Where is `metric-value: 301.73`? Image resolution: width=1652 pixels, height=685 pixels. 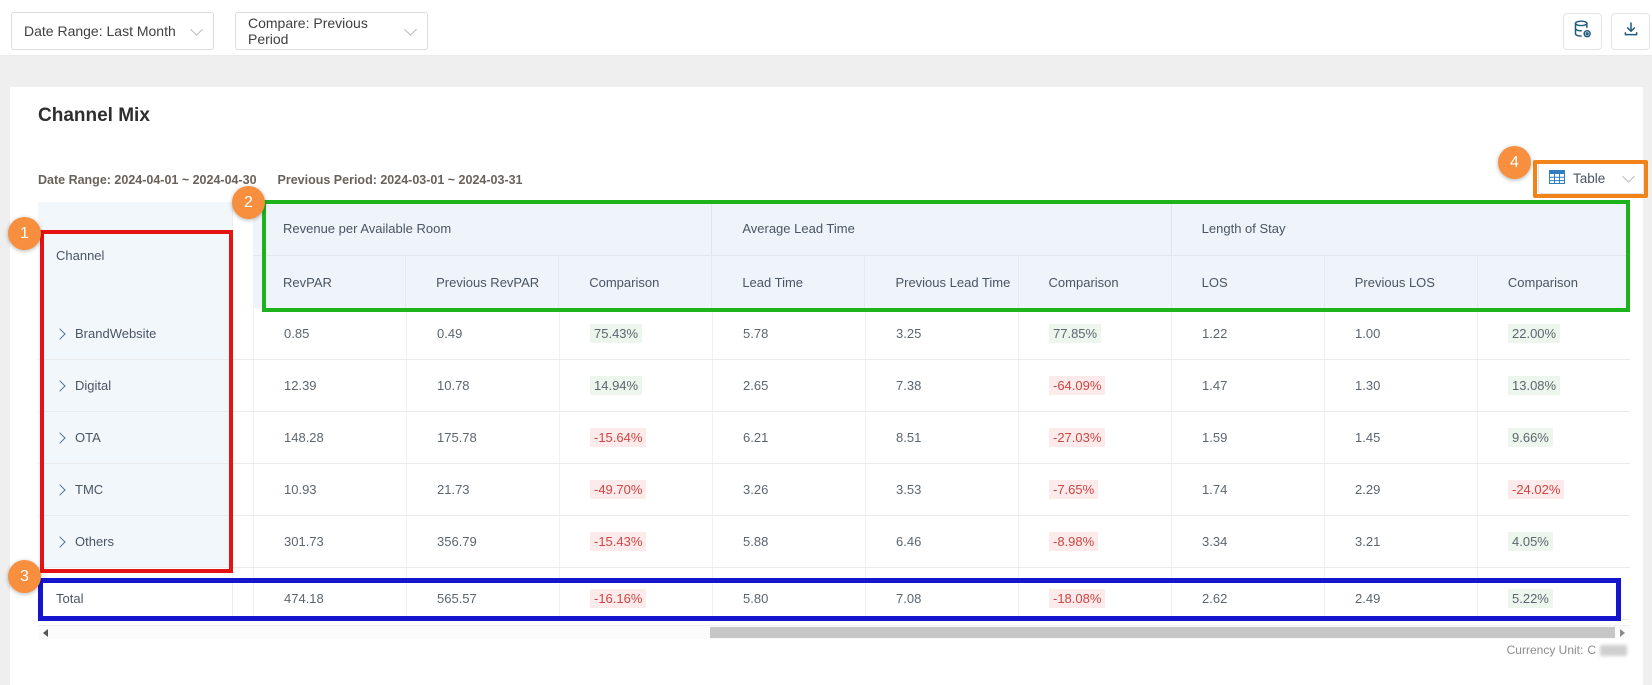
metric-value: 301.73 is located at coordinates (304, 541).